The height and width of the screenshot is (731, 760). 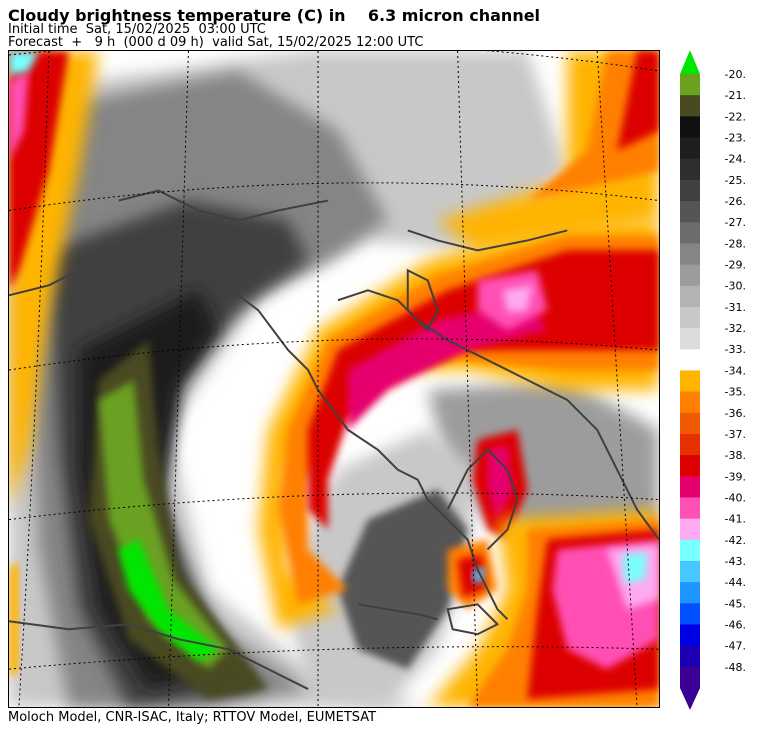 What do you see at coordinates (735, 201) in the screenshot?
I see `colorbar-tick-label: -26.` at bounding box center [735, 201].